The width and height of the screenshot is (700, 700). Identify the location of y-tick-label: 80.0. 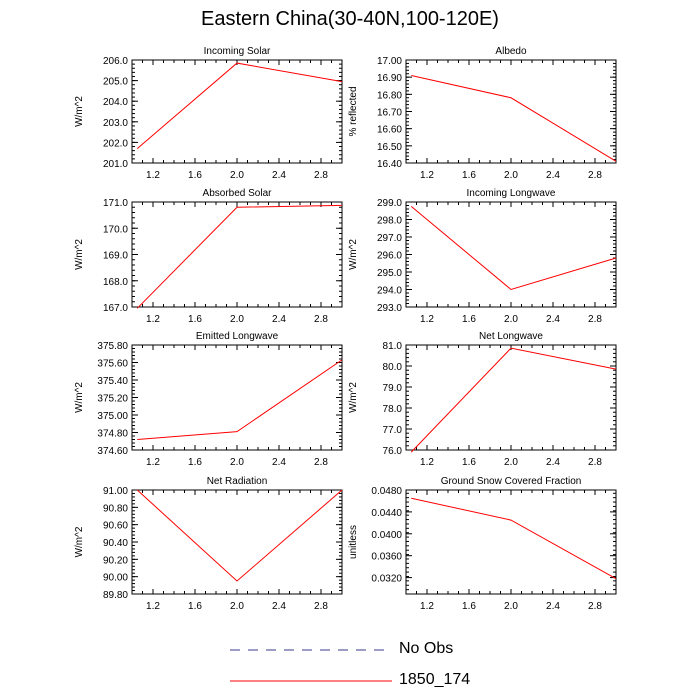
(393, 367).